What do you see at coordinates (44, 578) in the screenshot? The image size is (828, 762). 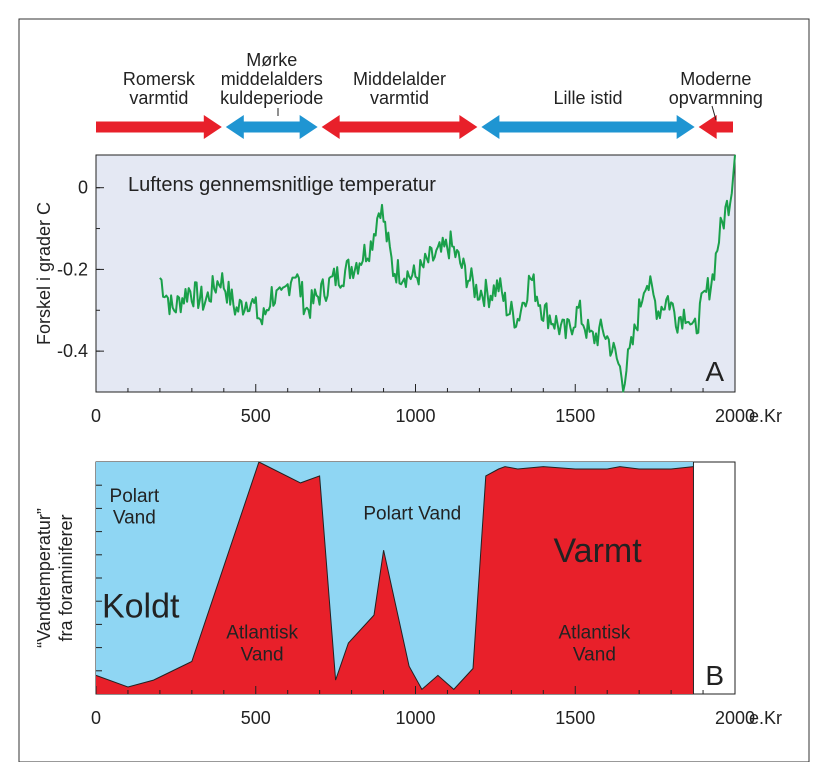 I see `y-axis-label-line: “Vandtemperatur”` at bounding box center [44, 578].